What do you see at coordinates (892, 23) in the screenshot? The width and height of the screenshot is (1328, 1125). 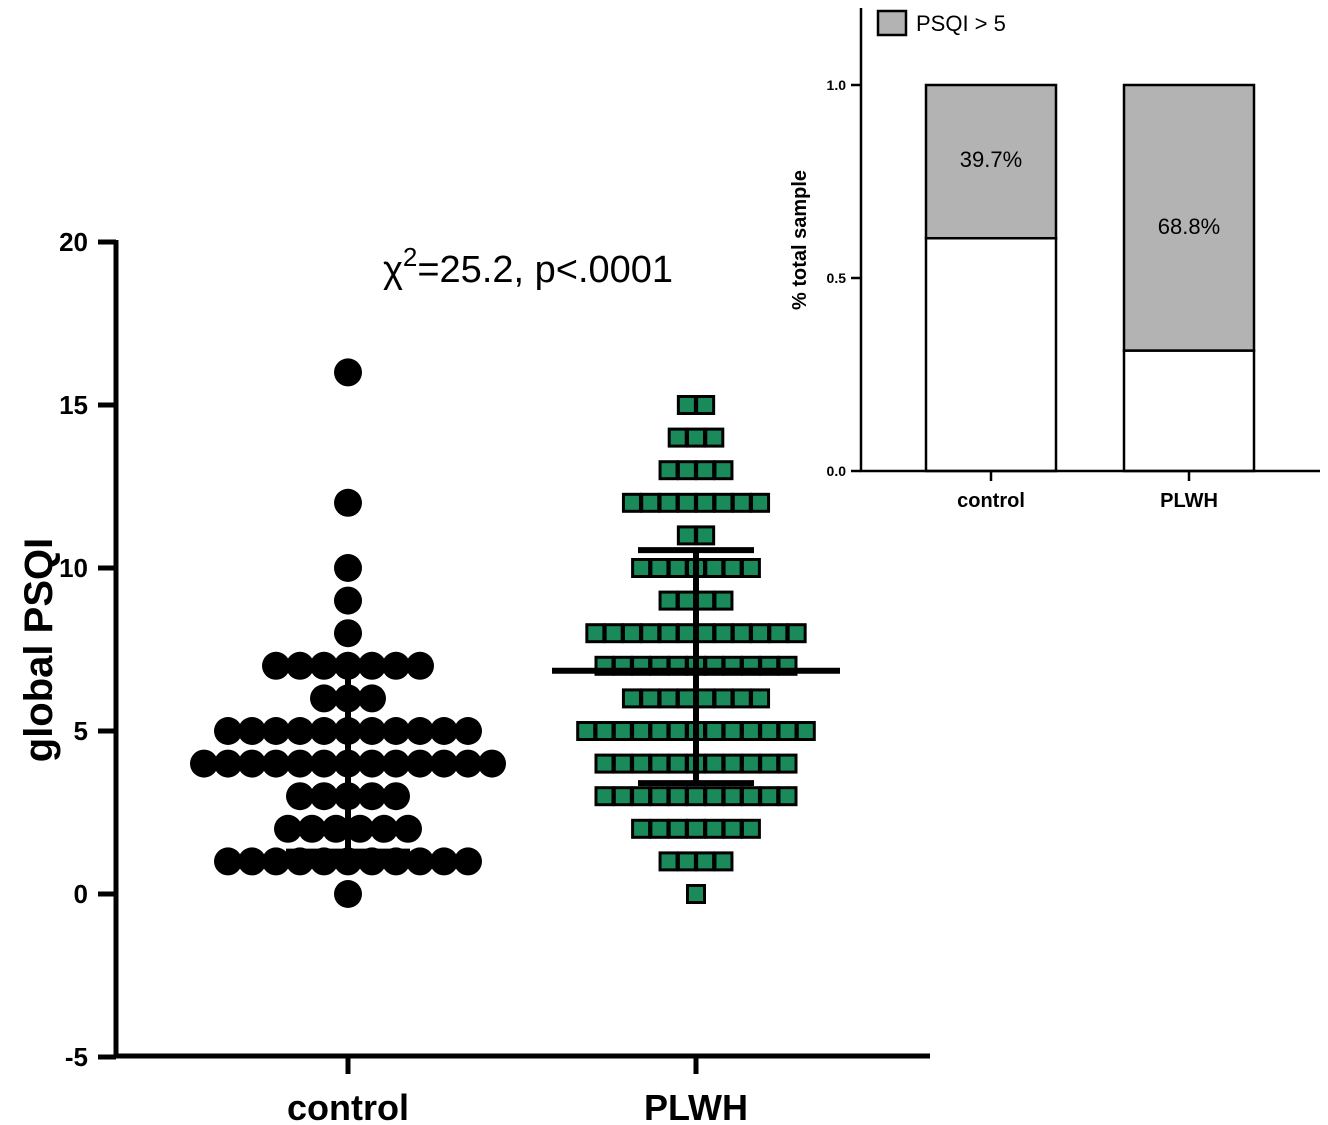 I see `legend-swatch` at bounding box center [892, 23].